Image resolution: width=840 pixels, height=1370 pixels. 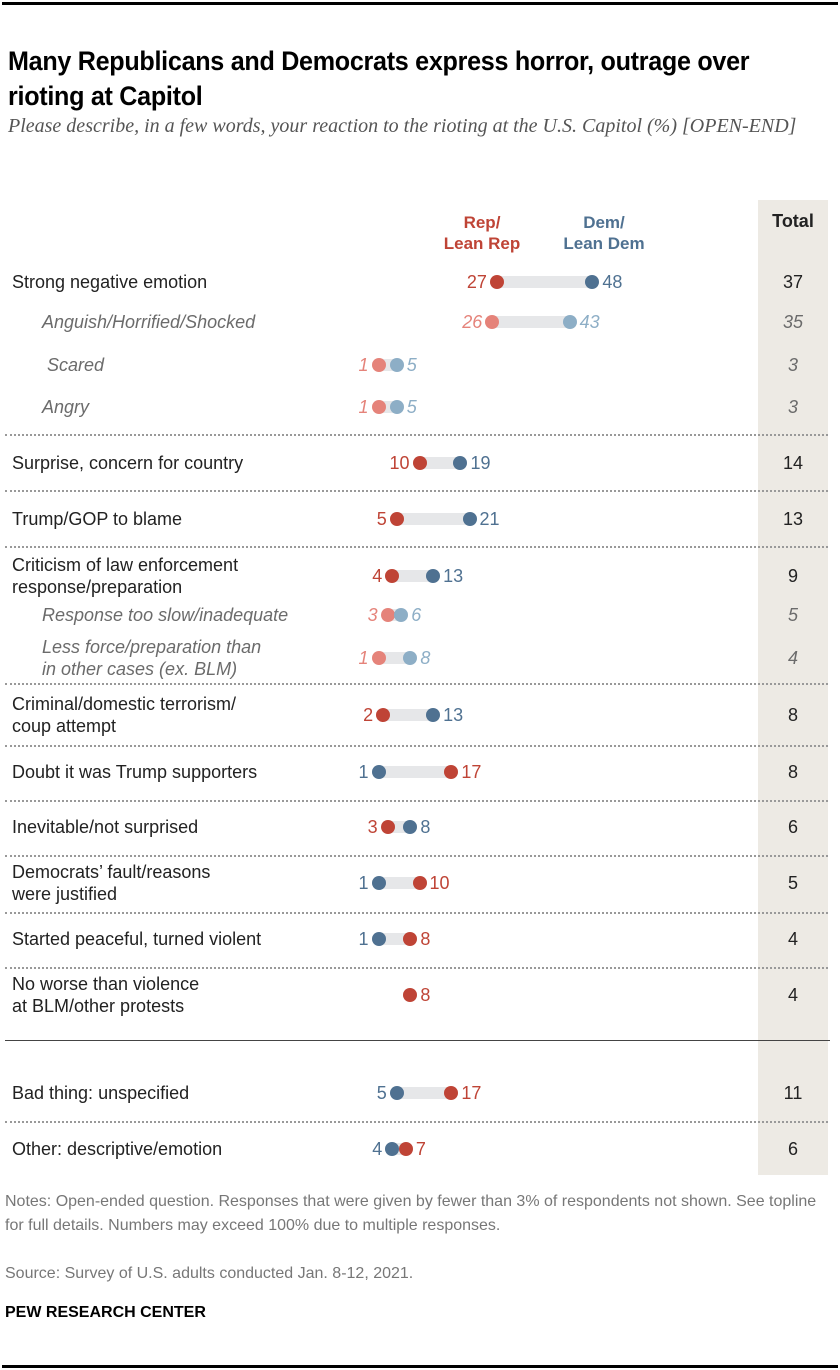 I want to click on legend-dem: Dem/ Lean Dem, so click(x=604, y=233).